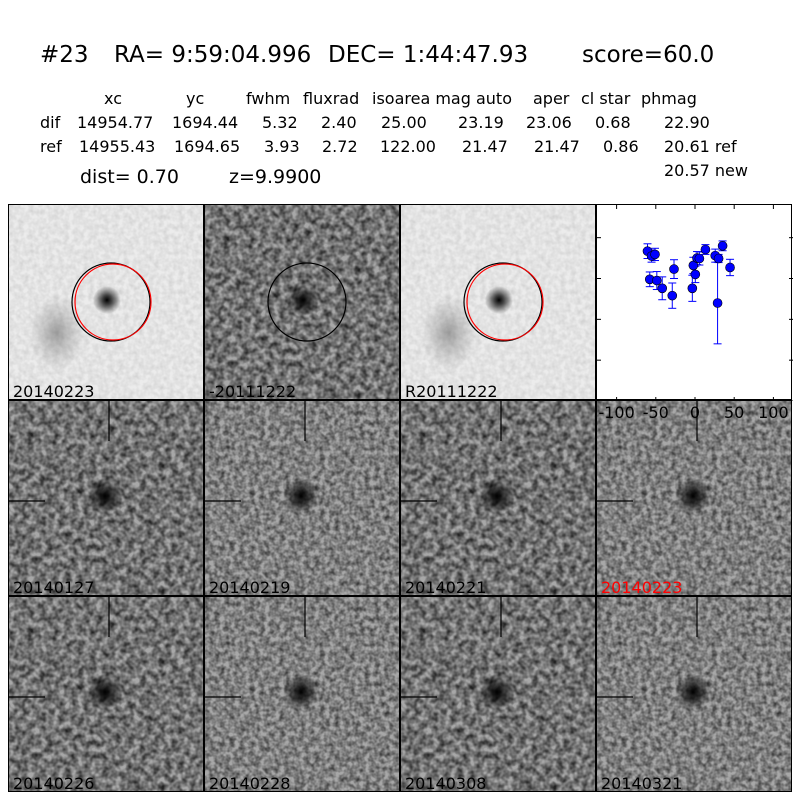 The height and width of the screenshot is (800, 800). Describe the element at coordinates (331, 98) in the screenshot. I see `column-header: fluxrad` at that location.